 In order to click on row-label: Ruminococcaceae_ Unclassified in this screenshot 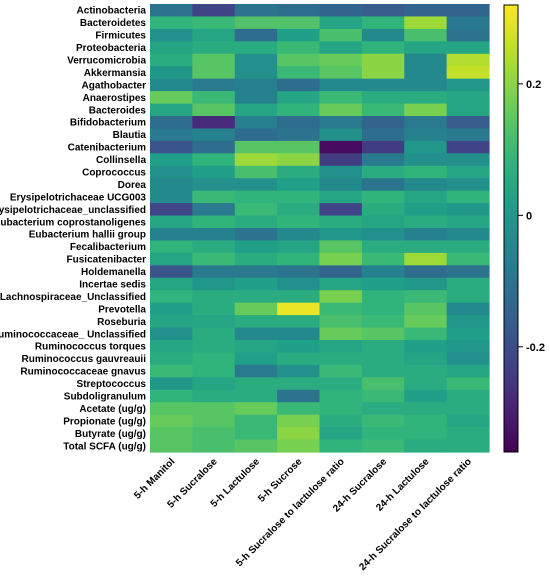, I will do `click(73, 334)`.